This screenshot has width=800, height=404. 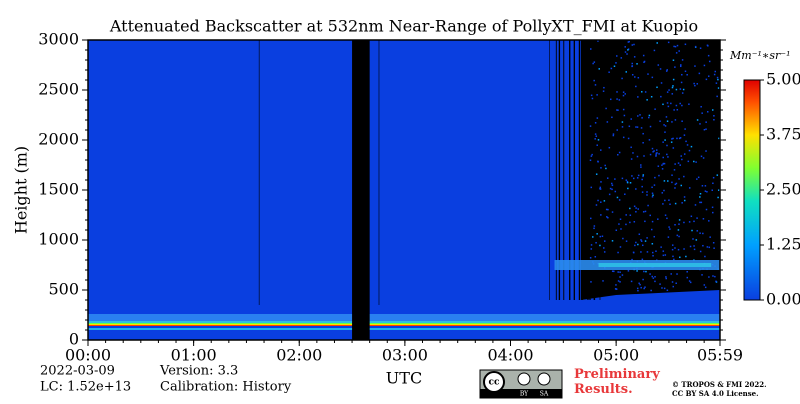 What do you see at coordinates (74, 339) in the screenshot?
I see `y-tick-label: 0` at bounding box center [74, 339].